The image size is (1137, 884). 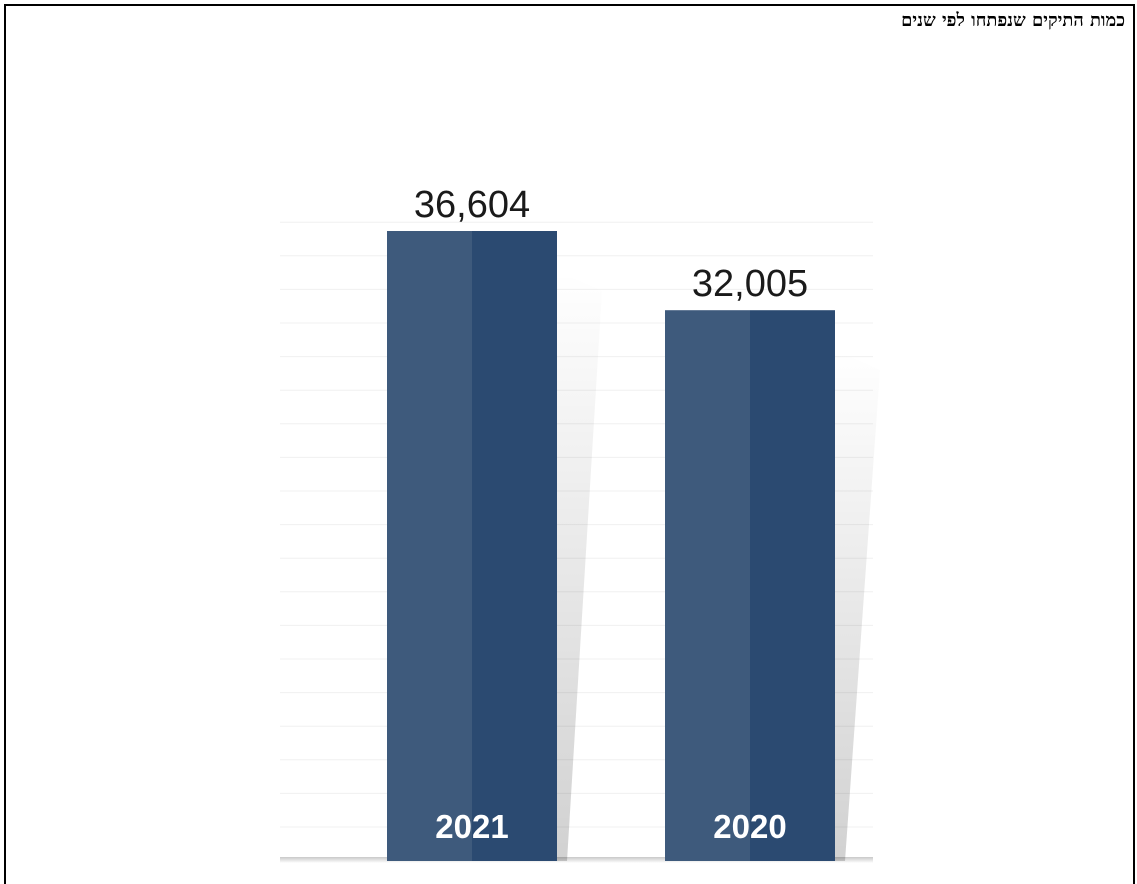 I want to click on value-label-2020: 32,005, so click(x=750, y=284).